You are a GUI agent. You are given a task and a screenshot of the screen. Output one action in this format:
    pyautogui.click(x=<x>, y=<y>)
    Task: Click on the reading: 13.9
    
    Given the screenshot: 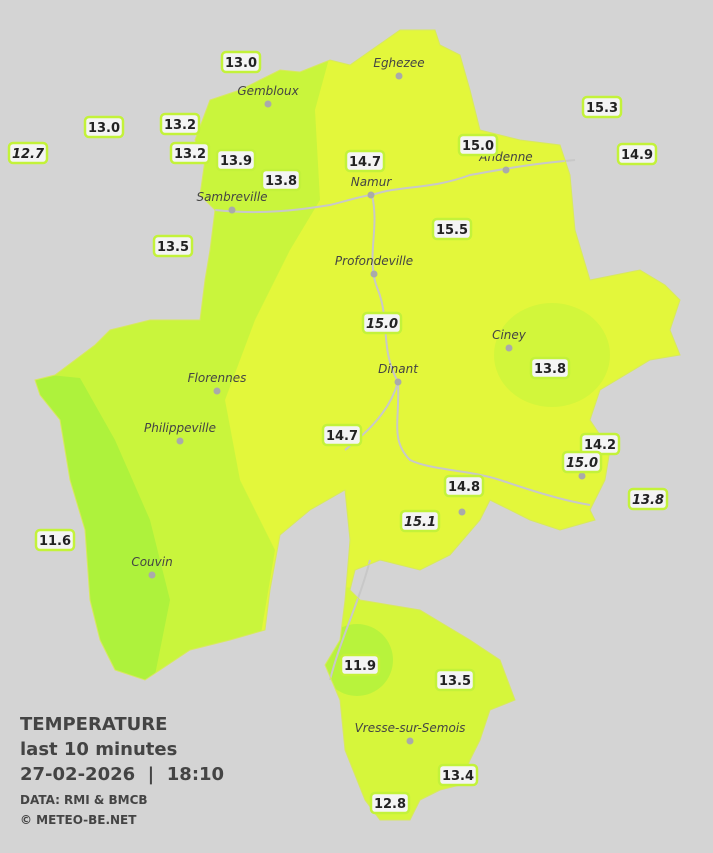 What is the action you would take?
    pyautogui.click(x=236, y=160)
    